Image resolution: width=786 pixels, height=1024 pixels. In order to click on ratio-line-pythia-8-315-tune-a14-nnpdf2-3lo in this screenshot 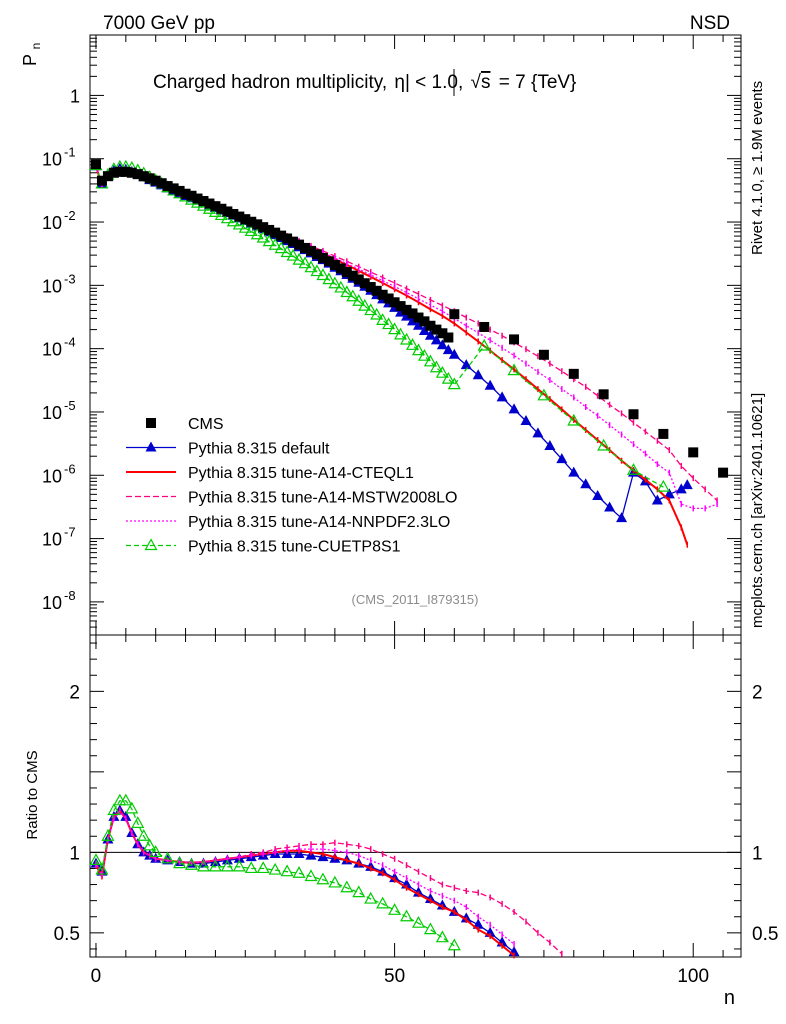, I will do `click(305, 878)`.